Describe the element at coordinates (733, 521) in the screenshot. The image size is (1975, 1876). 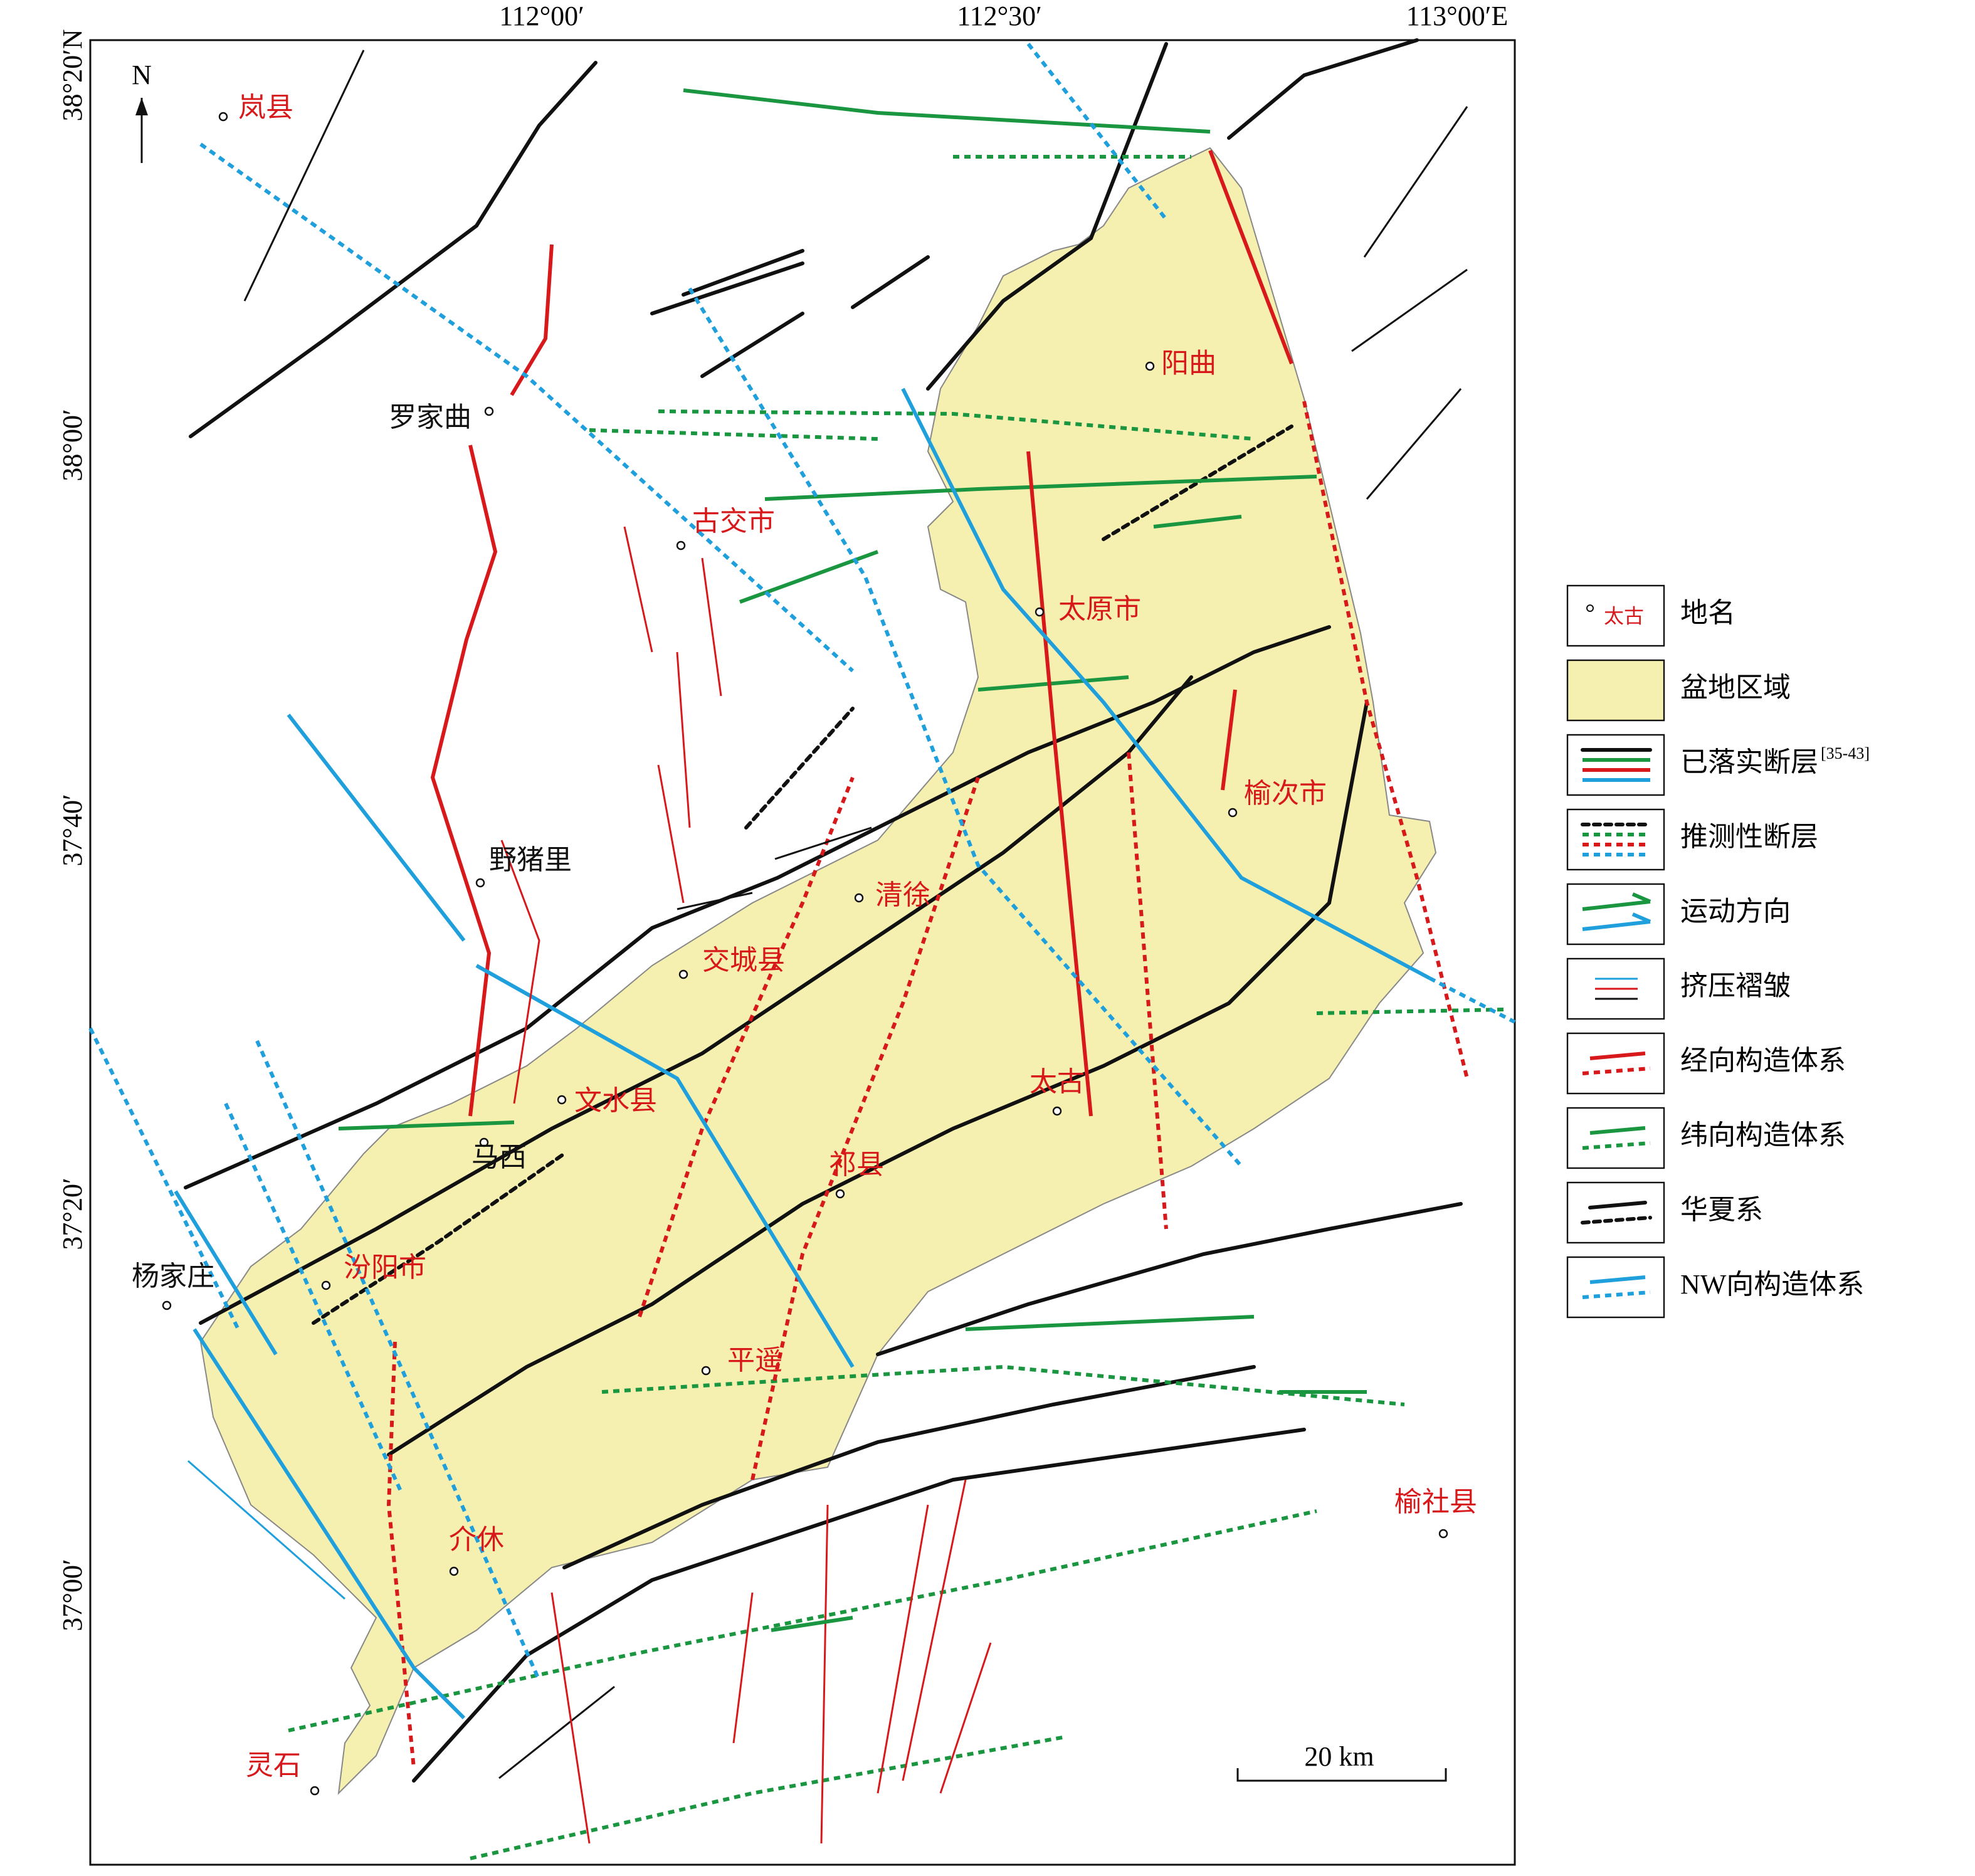
I see `place-name: 古交市` at that location.